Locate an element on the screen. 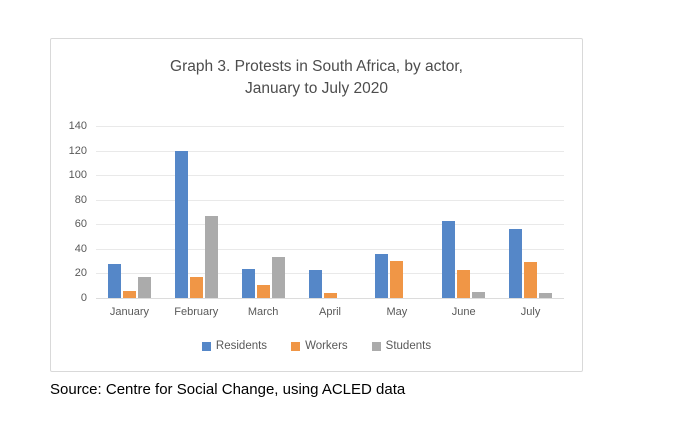 This screenshot has width=695, height=423. x-axis-labels: January February March April May June July is located at coordinates (330, 312).